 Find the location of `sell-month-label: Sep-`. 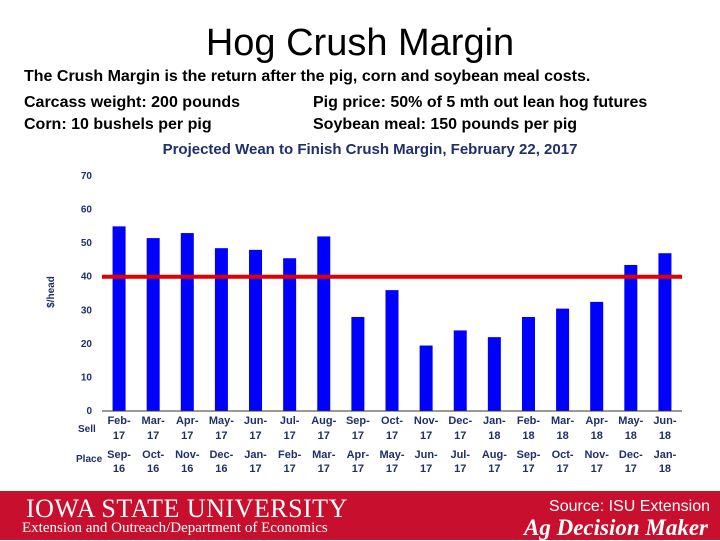

sell-month-label: Sep- is located at coordinates (358, 421).